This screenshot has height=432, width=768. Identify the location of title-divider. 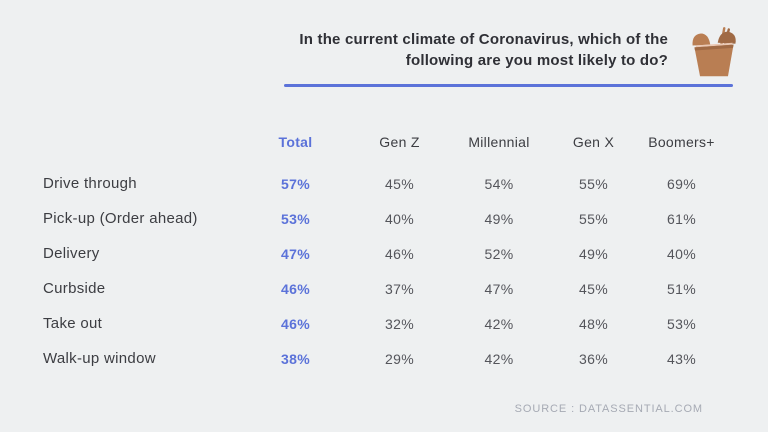
(508, 85).